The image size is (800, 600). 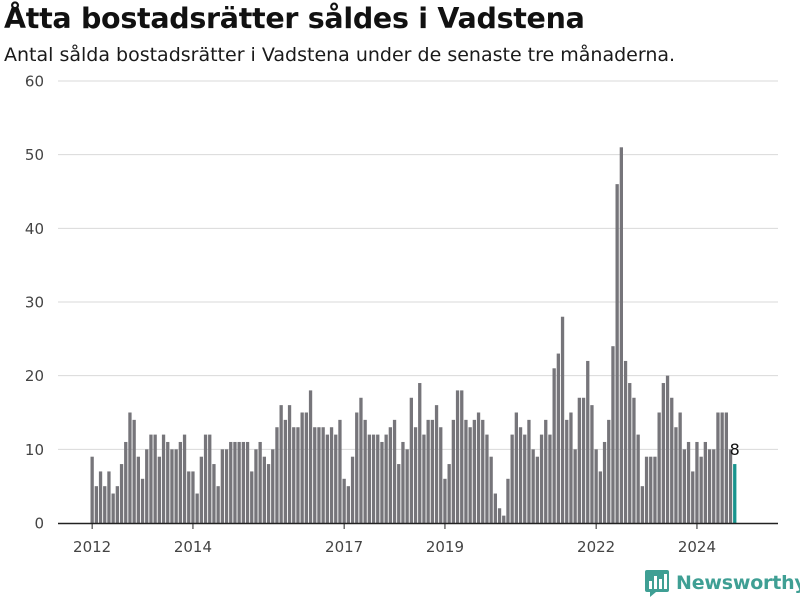 What do you see at coordinates (445, 547) in the screenshot?
I see `x-tick-label: 2019` at bounding box center [445, 547].